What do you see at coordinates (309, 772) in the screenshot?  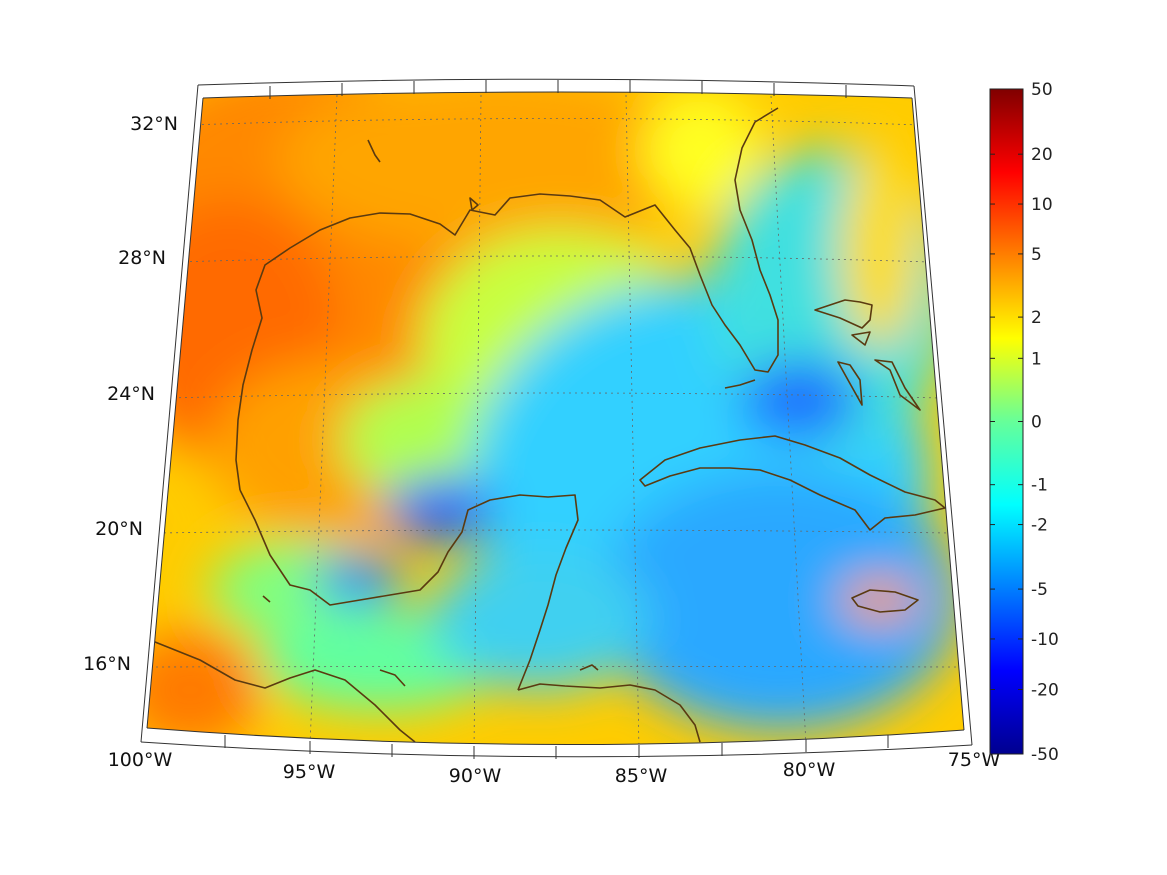 I see `lon-label: 95°W` at bounding box center [309, 772].